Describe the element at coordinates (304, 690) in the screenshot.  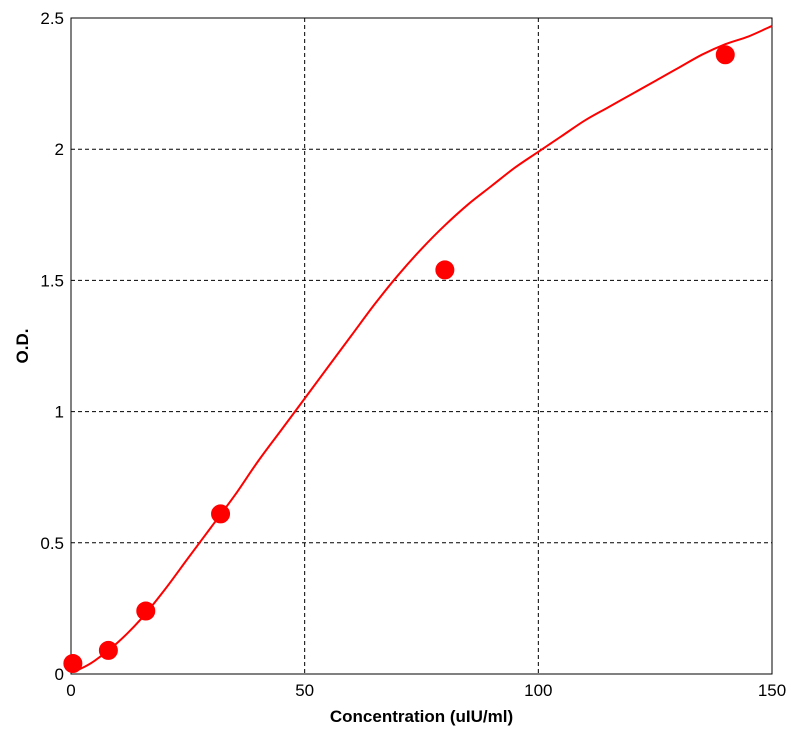
I see `x-tick-label: 50` at that location.